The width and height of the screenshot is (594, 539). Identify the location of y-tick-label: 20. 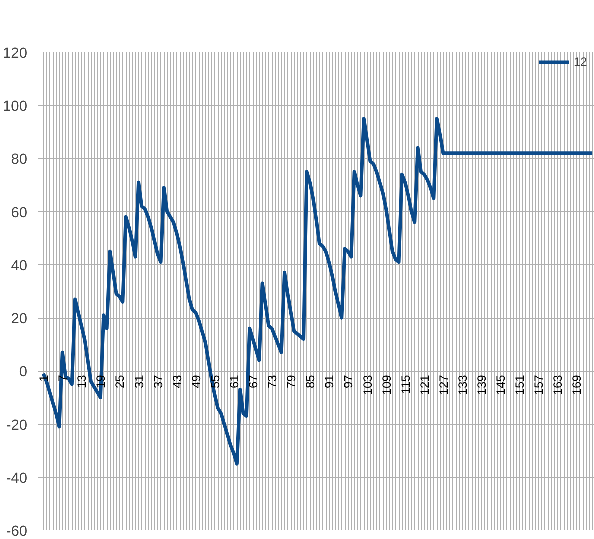
(19, 320).